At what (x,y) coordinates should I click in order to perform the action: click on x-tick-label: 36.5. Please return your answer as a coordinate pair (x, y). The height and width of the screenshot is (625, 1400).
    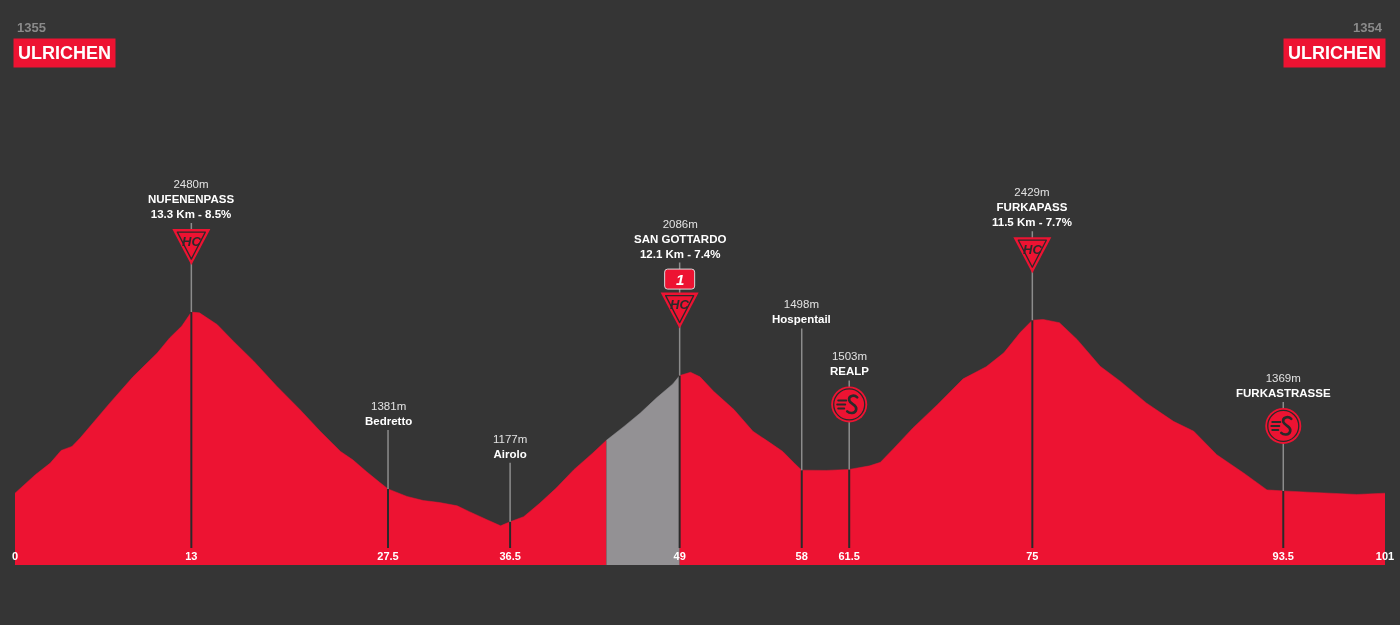
    Looking at the image, I should click on (510, 555).